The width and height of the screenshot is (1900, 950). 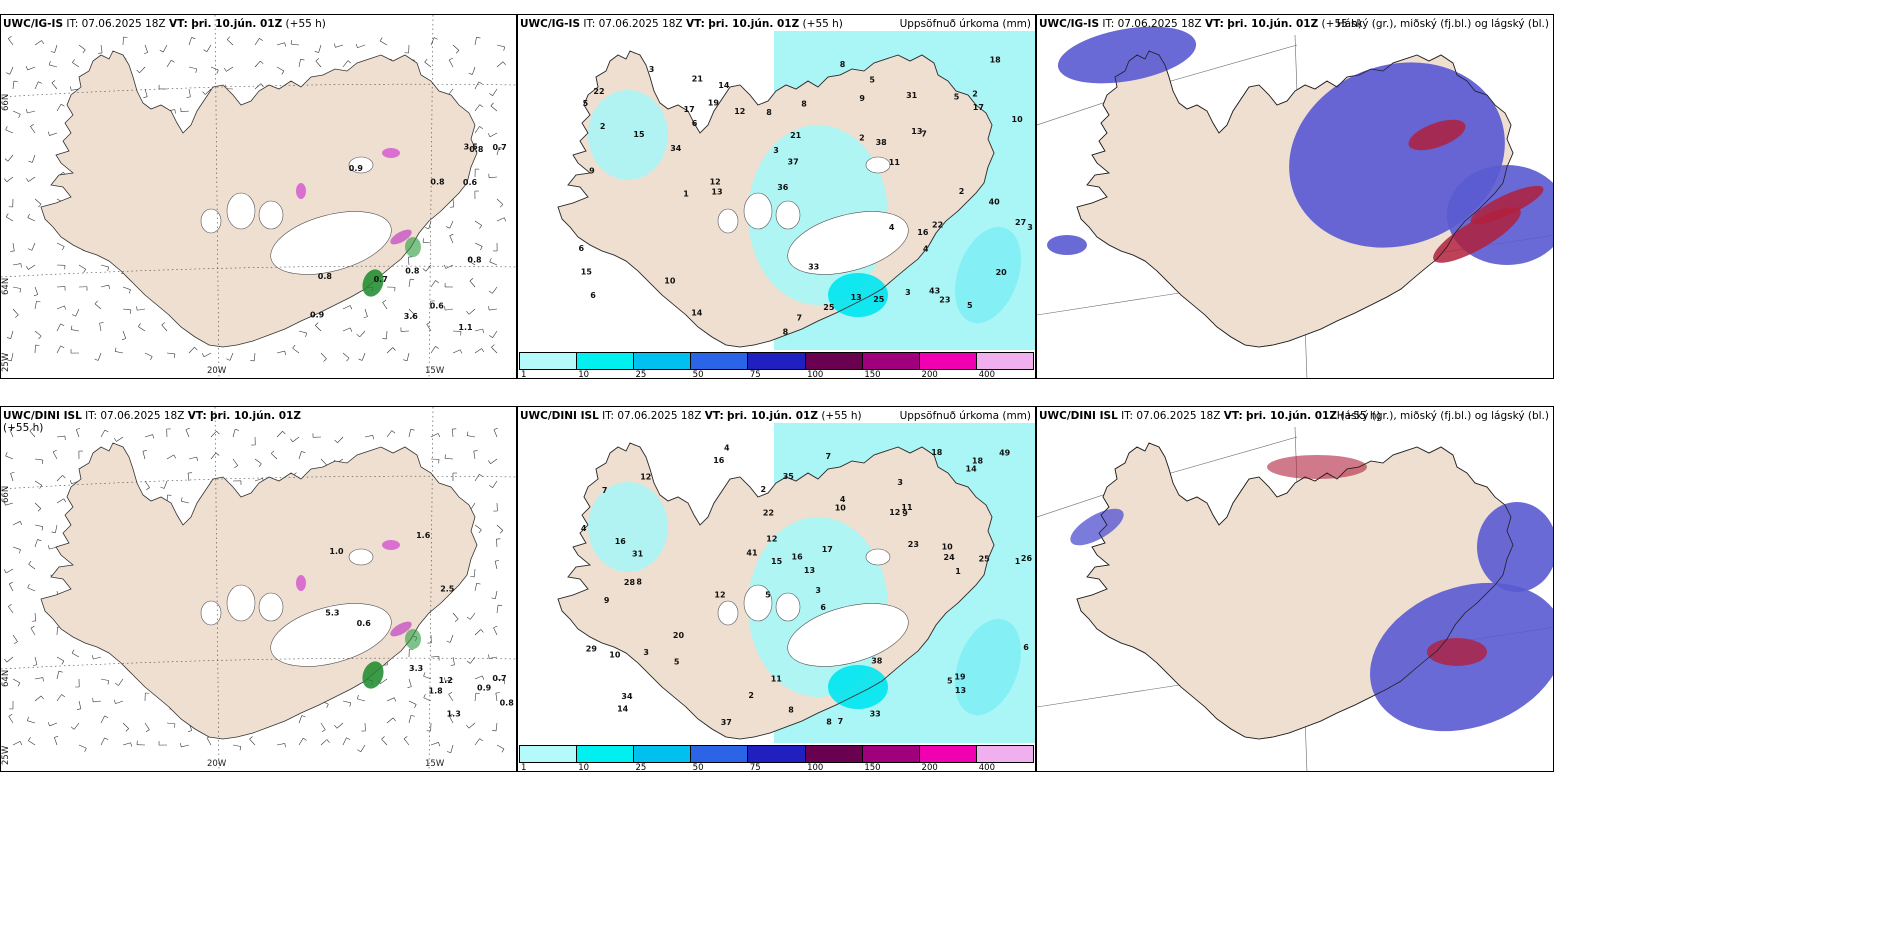 What do you see at coordinates (698, 79) in the screenshot?
I see `precip-value: 21` at bounding box center [698, 79].